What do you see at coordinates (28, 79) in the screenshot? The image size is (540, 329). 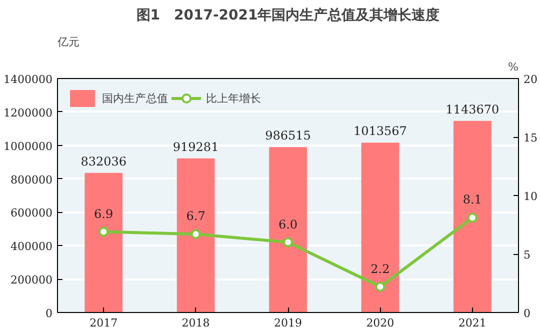 I see `y-tick-label: 1400000` at bounding box center [28, 79].